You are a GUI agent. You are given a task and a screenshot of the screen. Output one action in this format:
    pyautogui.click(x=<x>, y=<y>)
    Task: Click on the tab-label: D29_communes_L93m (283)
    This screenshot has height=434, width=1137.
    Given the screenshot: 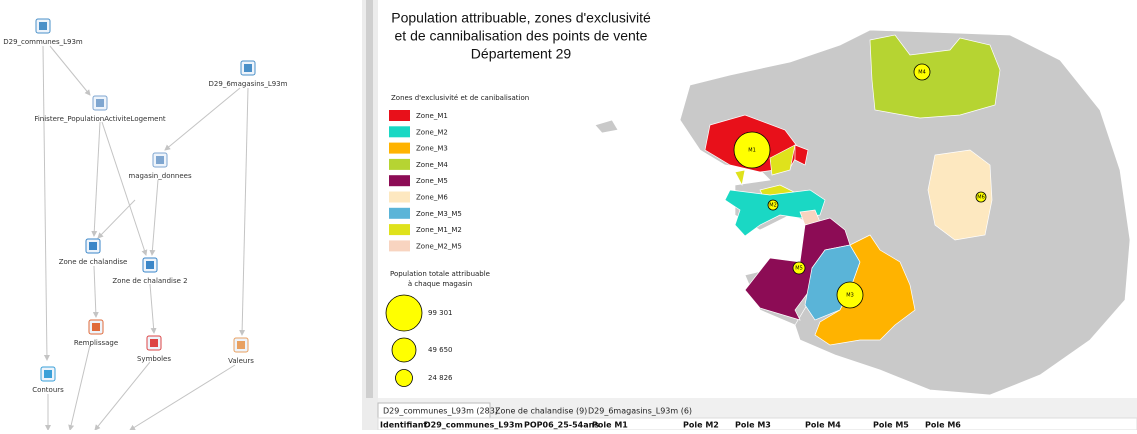 What is the action you would take?
    pyautogui.click(x=440, y=411)
    